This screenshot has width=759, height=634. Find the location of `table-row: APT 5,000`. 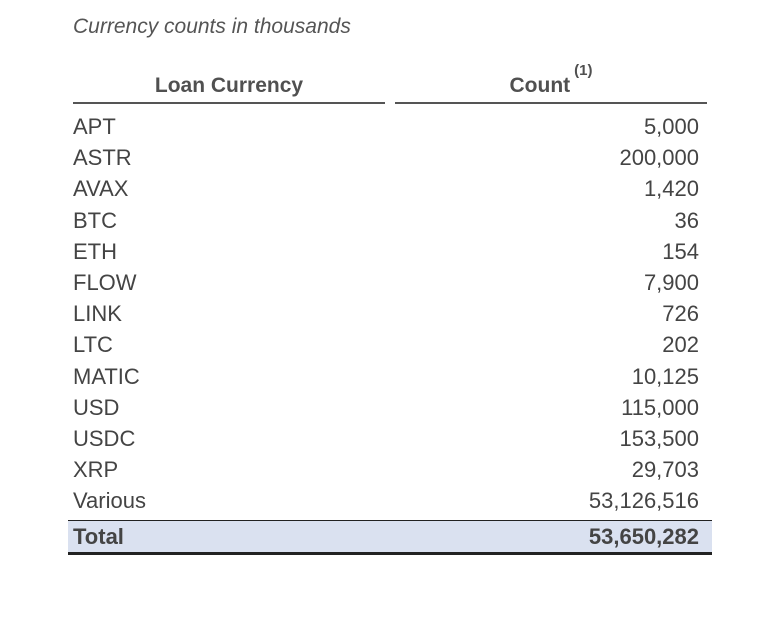

table-row: APT 5,000 is located at coordinates (386, 126).